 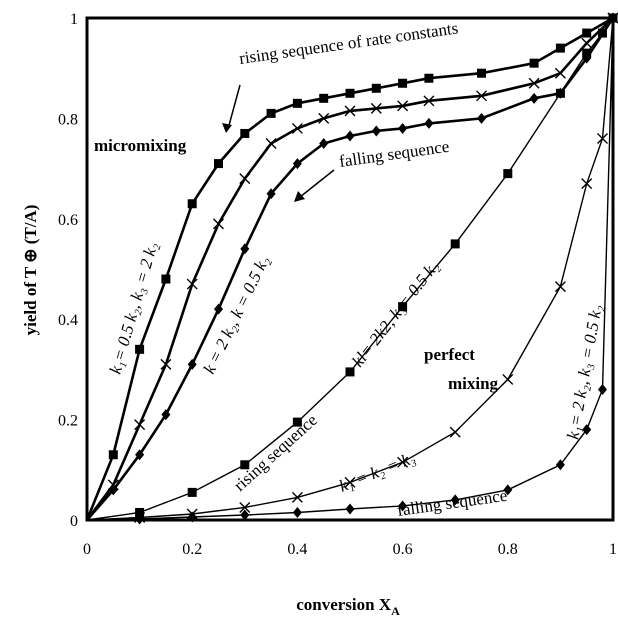 I want to click on y-tick-labels: 0 0.2 0.4 0.6 0.8 1, so click(x=68, y=270).